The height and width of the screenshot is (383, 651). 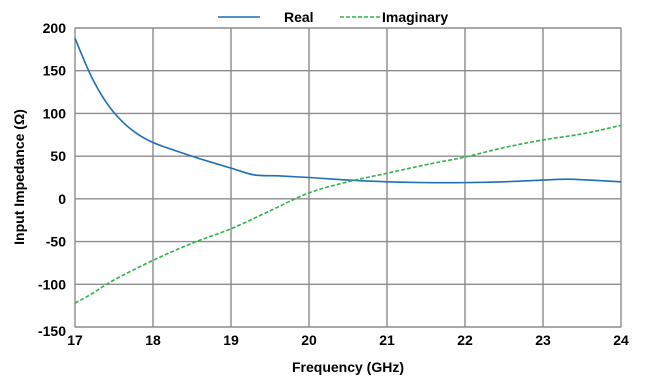 I want to click on x-tick-label: 20, so click(x=309, y=340).